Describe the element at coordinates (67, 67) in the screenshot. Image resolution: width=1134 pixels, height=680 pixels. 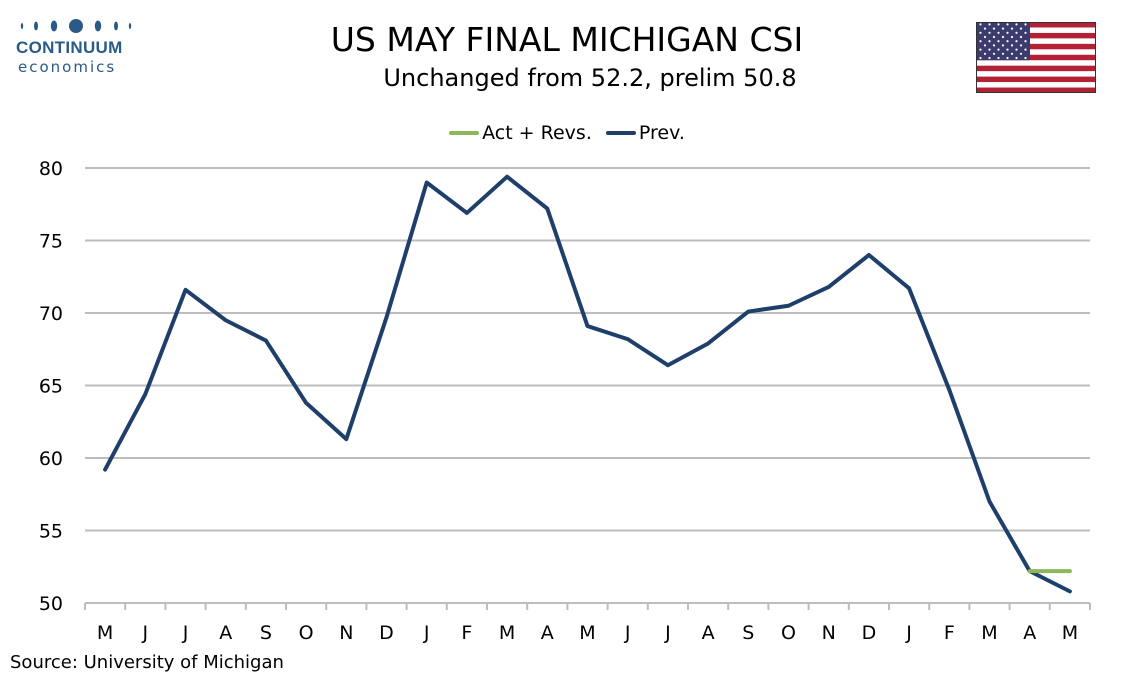
I see `logo-subtitle: economics` at that location.